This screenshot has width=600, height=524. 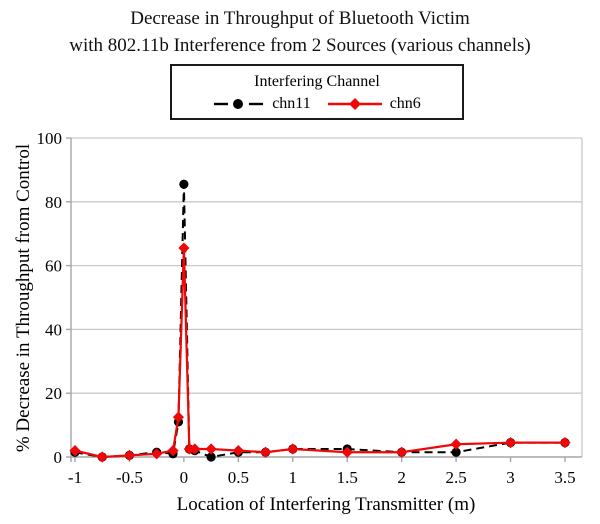 I want to click on y-tick-label-20: 20, so click(x=53, y=393).